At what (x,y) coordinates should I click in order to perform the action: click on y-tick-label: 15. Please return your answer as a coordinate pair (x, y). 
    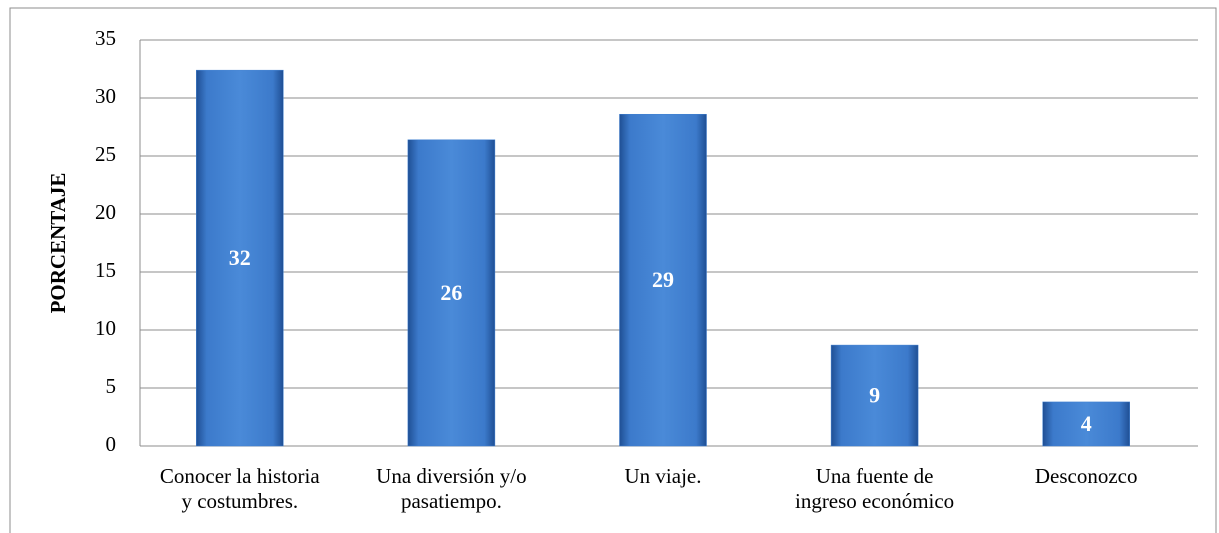
    Looking at the image, I should click on (105, 270).